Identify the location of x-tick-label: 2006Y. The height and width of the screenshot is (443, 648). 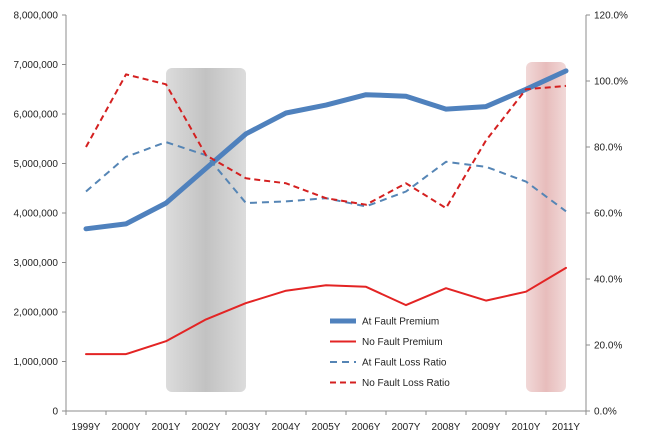
(366, 427).